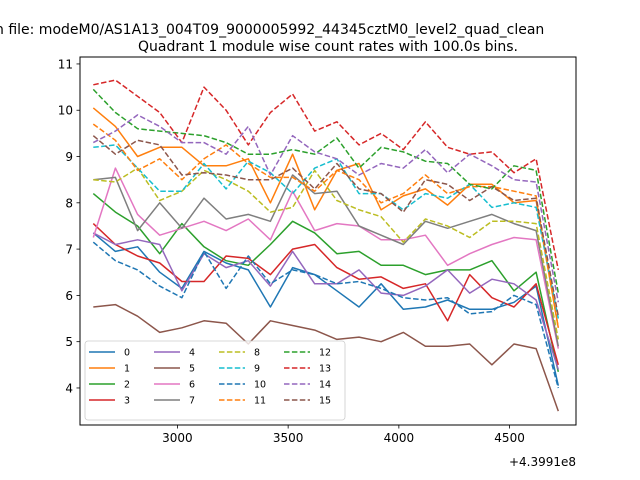 This screenshot has width=640, height=480. What do you see at coordinates (69, 296) in the screenshot?
I see `y-tick-label: 6` at bounding box center [69, 296].